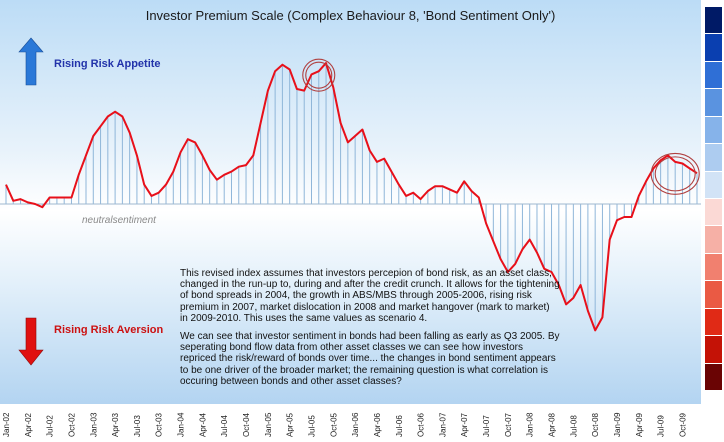  What do you see at coordinates (552, 424) in the screenshot?
I see `x-tick-label: Apr-08` at bounding box center [552, 424].